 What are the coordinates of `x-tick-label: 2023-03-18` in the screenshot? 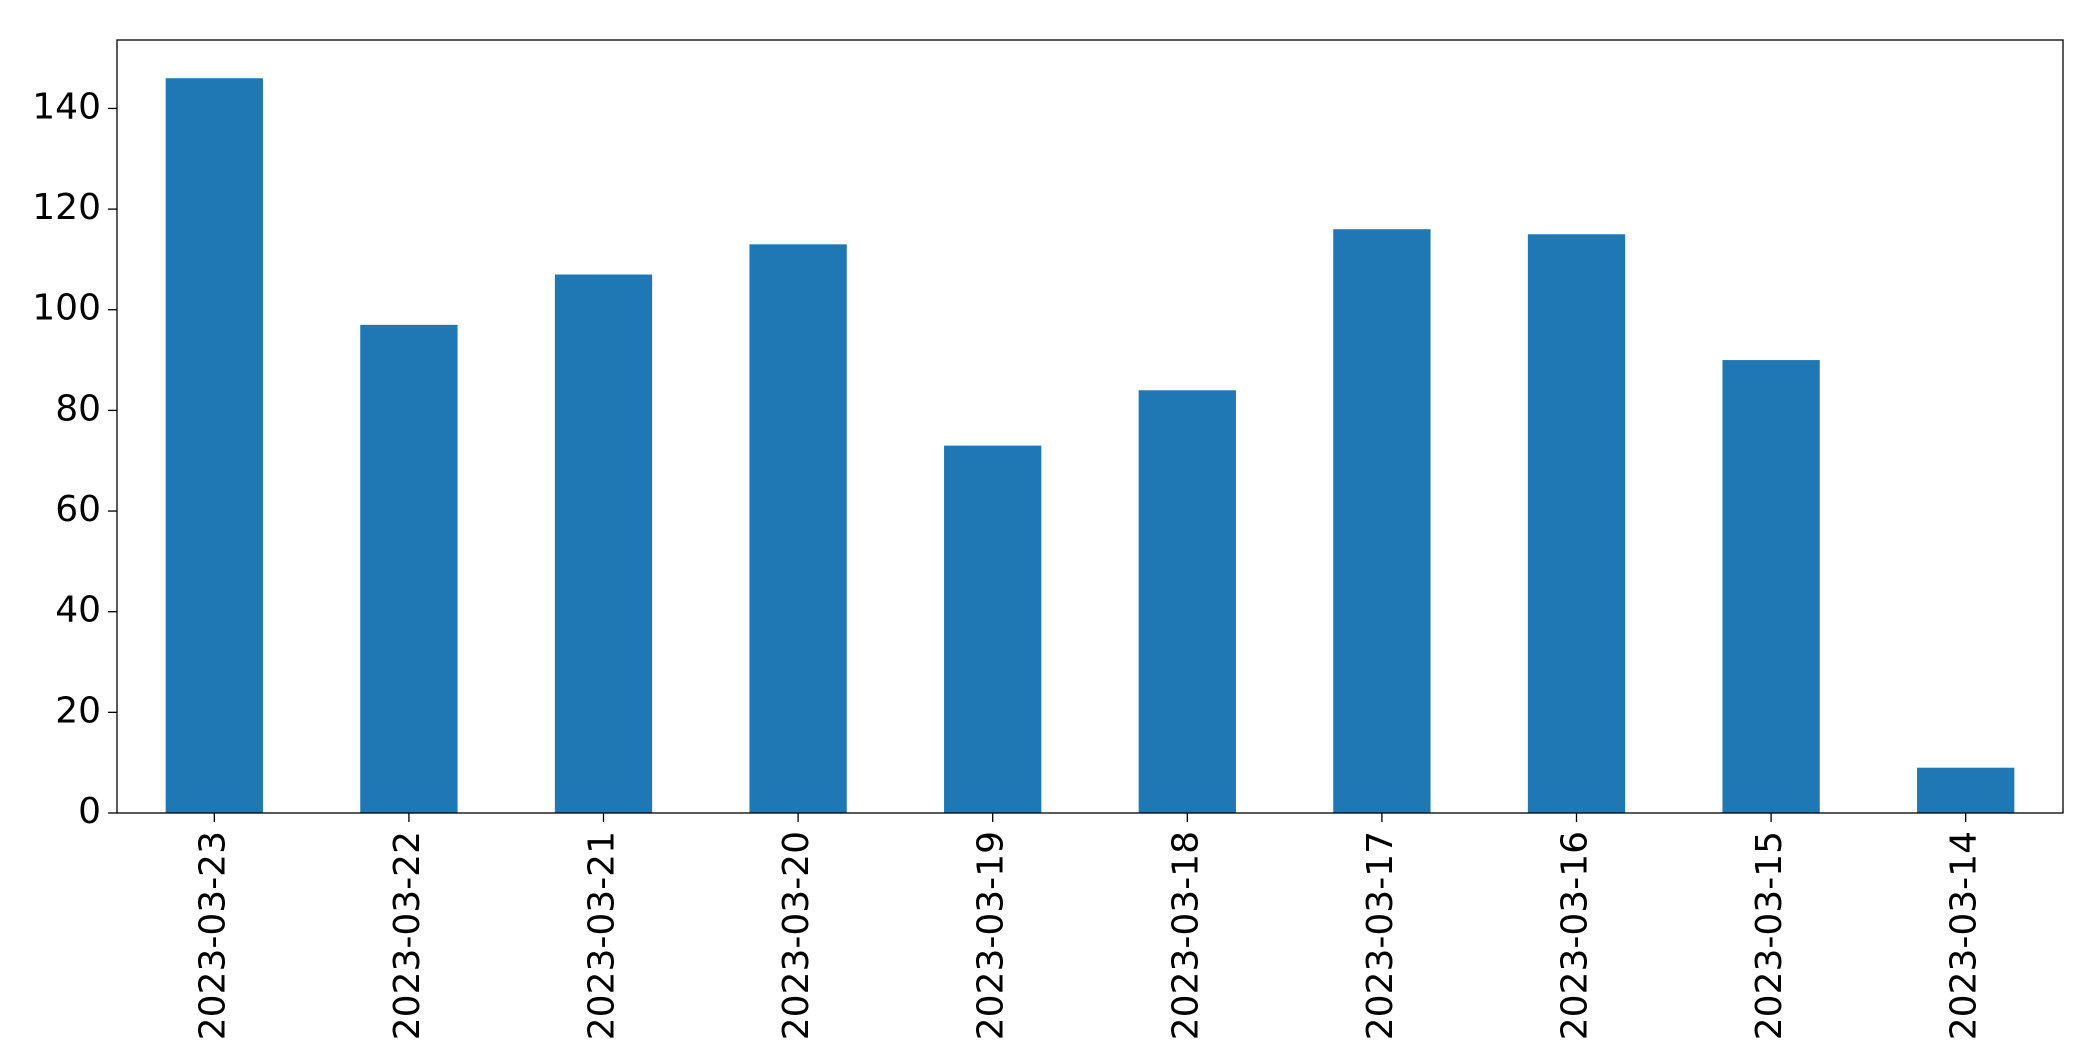 It's located at (1185, 935).